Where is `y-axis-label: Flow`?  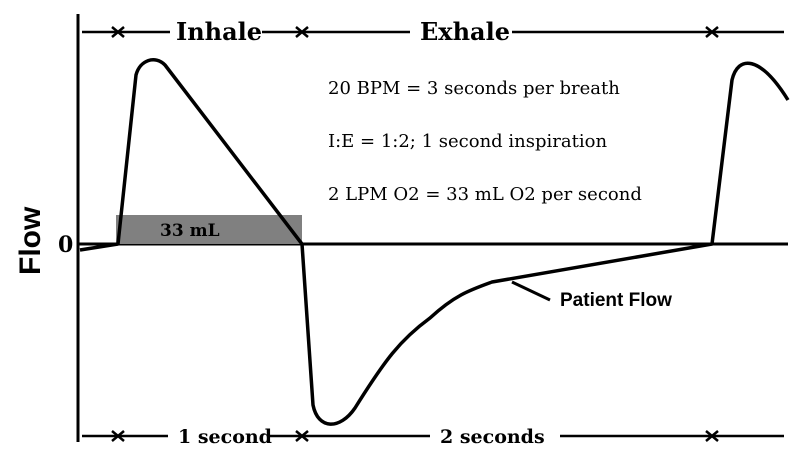
y-axis-label: Flow is located at coordinates (30, 240).